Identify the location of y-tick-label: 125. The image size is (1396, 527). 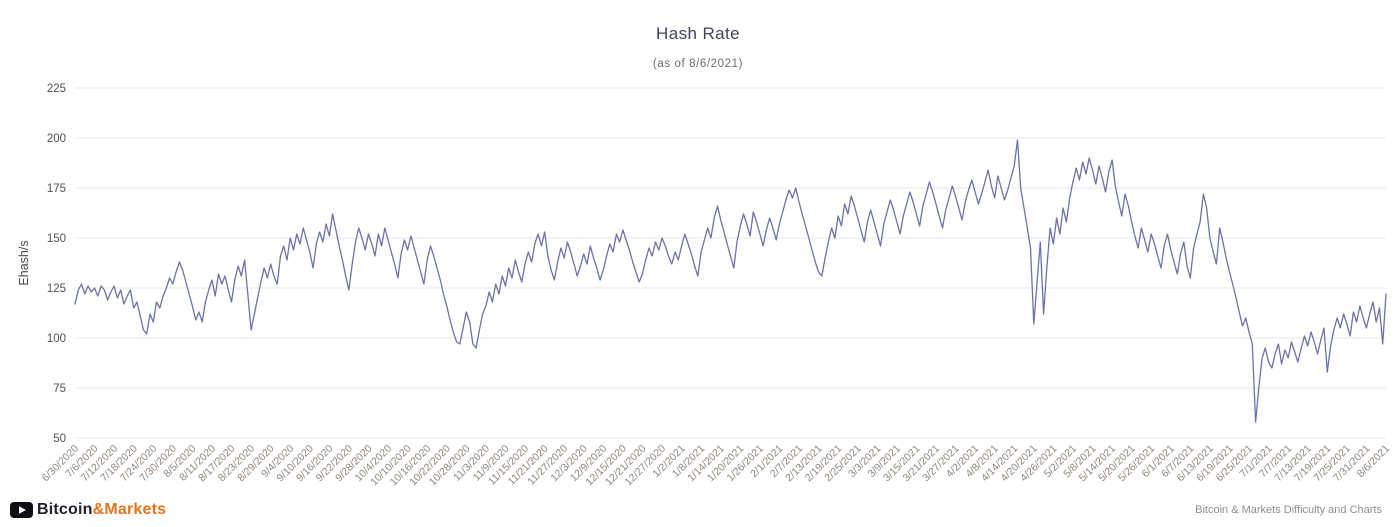
(56, 289).